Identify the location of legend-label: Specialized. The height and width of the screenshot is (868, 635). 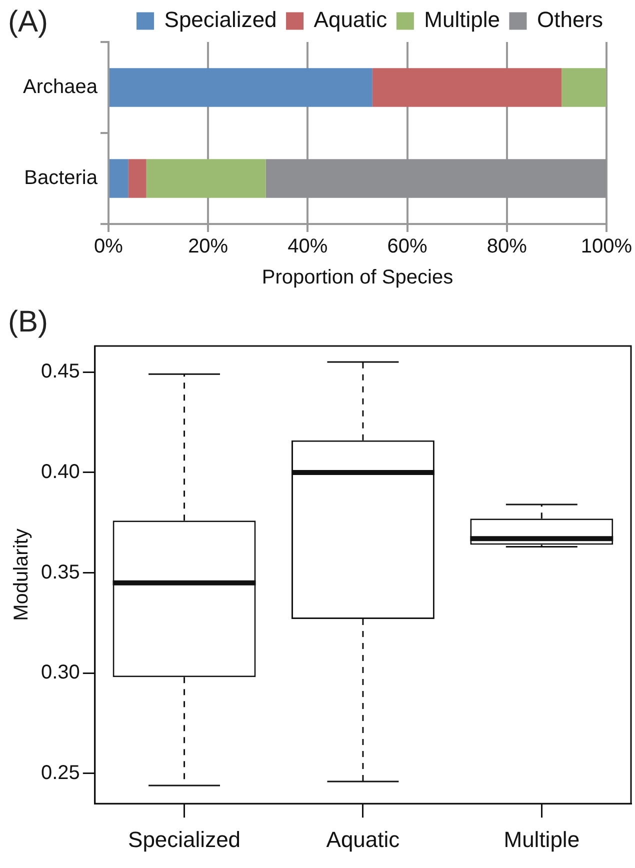
(220, 19).